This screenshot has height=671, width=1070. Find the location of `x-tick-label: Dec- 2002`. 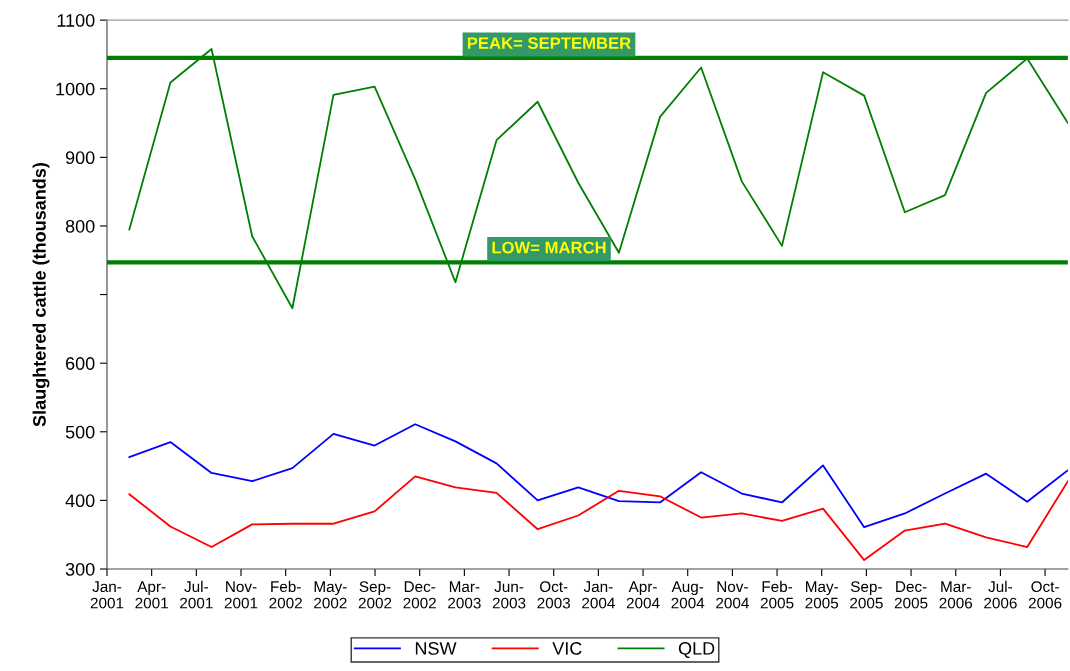

x-tick-label: Dec- 2002 is located at coordinates (419, 595).